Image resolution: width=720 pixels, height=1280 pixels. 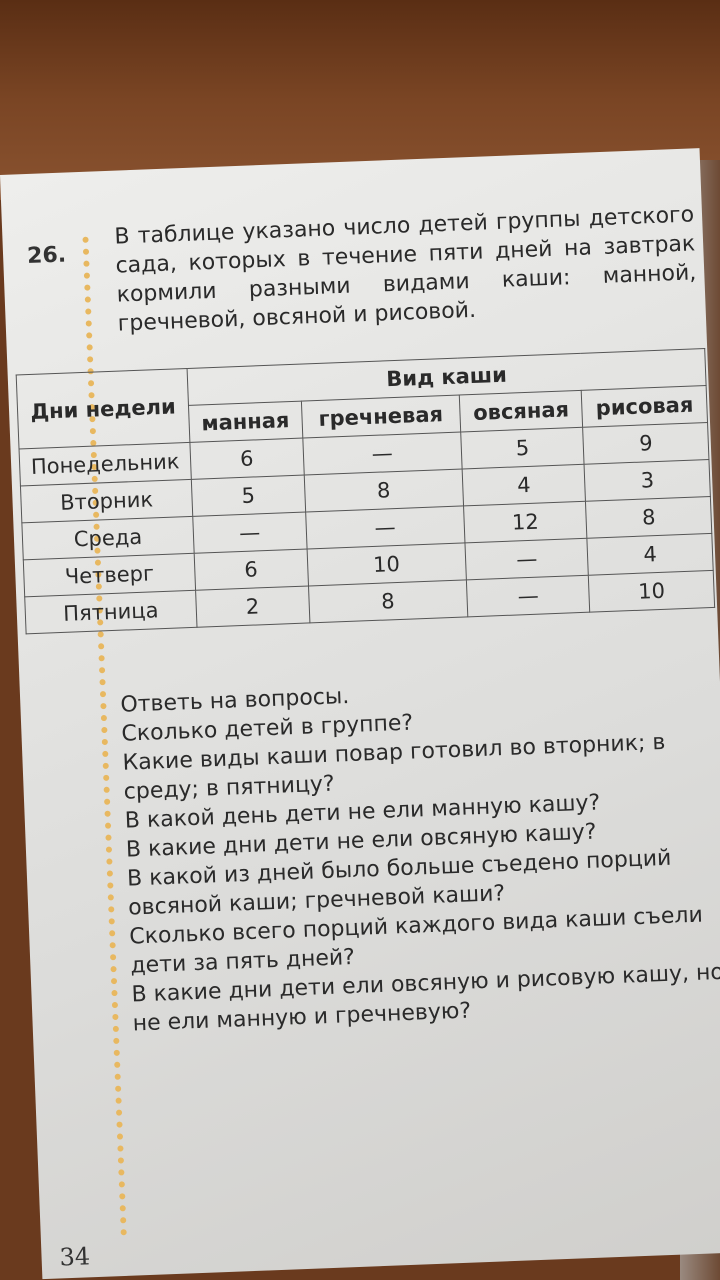 I want to click on task-number: 26., so click(x=46, y=256).